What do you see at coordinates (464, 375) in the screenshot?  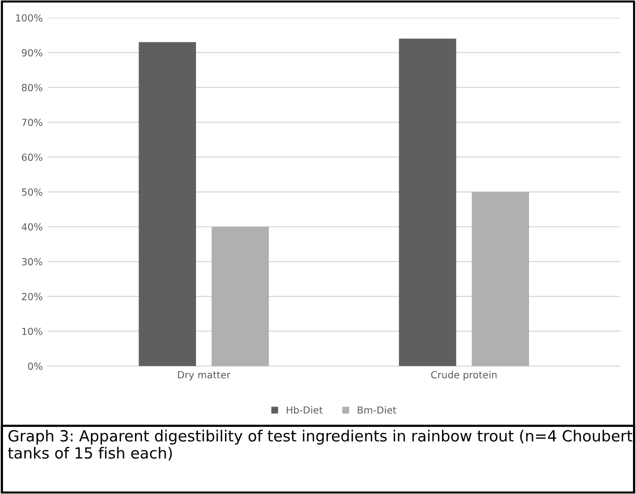 I see `x-tick-label: Crude protein` at bounding box center [464, 375].